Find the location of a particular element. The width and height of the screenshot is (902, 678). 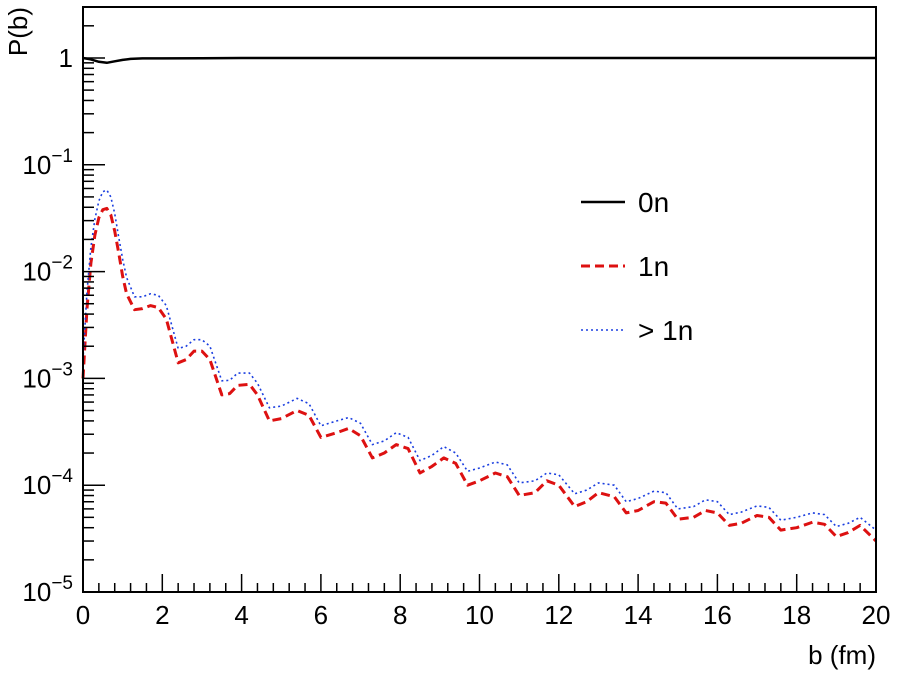

x-tick-label: 12 is located at coordinates (558, 615).